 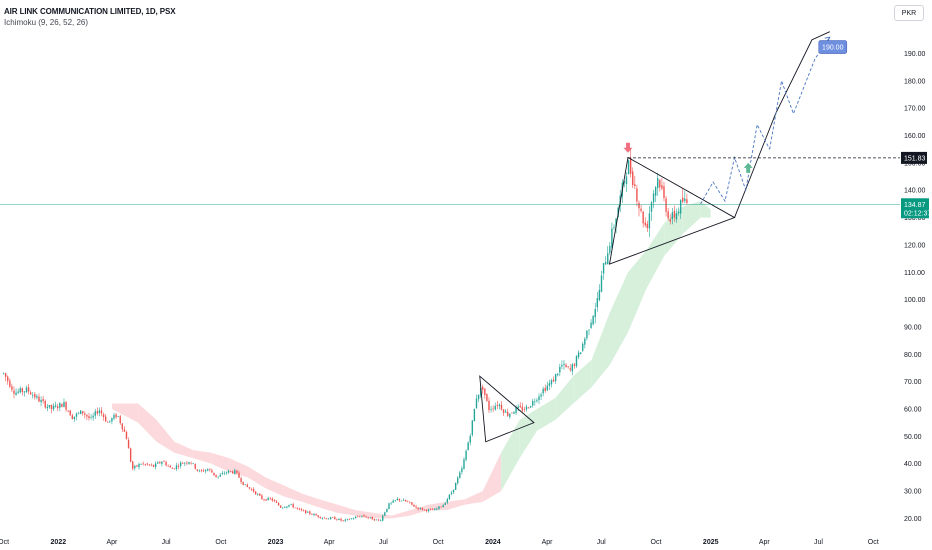 What do you see at coordinates (782, 124) in the screenshot?
I see `projection-path` at bounding box center [782, 124].